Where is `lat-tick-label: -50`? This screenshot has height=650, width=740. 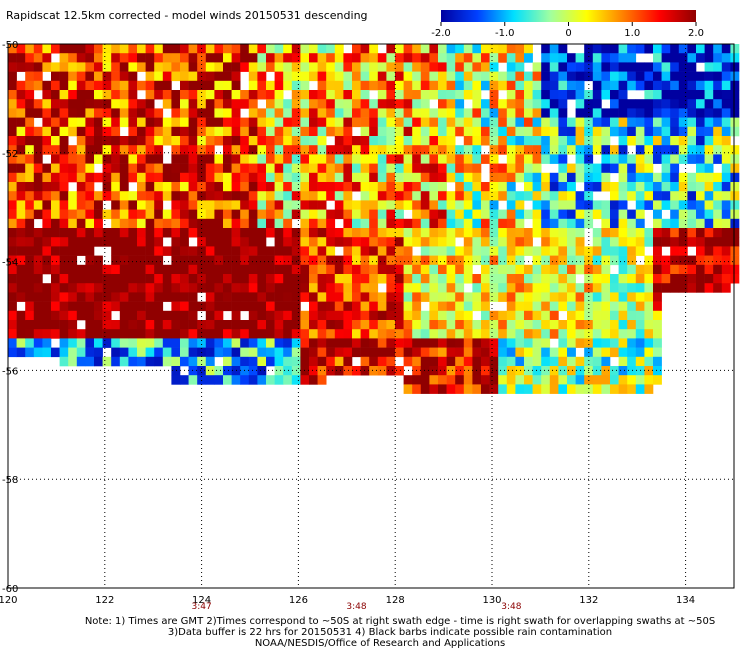 lat-tick-label: -50 is located at coordinates (10, 45).